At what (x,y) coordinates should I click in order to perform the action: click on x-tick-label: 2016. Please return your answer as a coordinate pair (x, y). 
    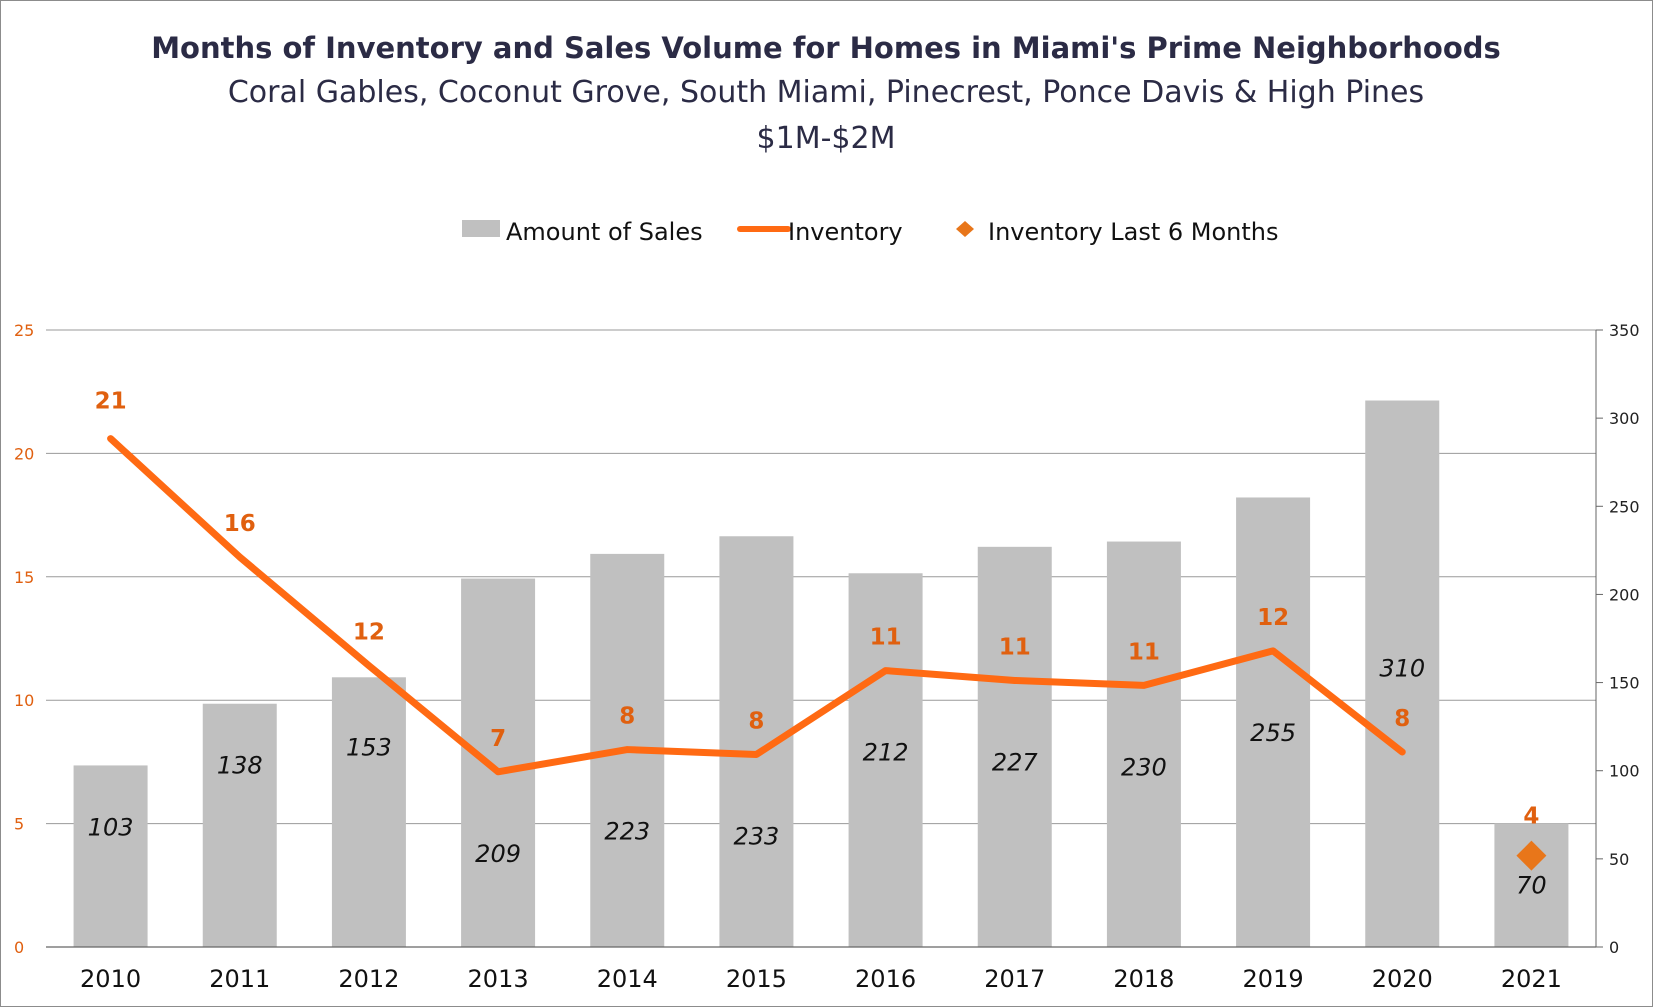
    Looking at the image, I should click on (885, 979).